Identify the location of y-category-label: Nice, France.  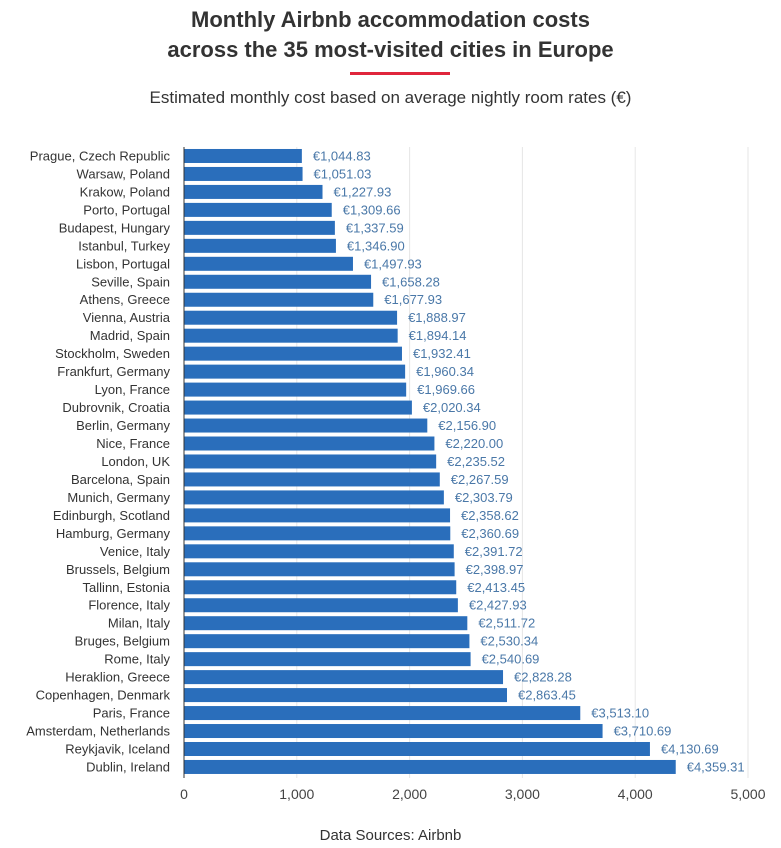
(133, 443).